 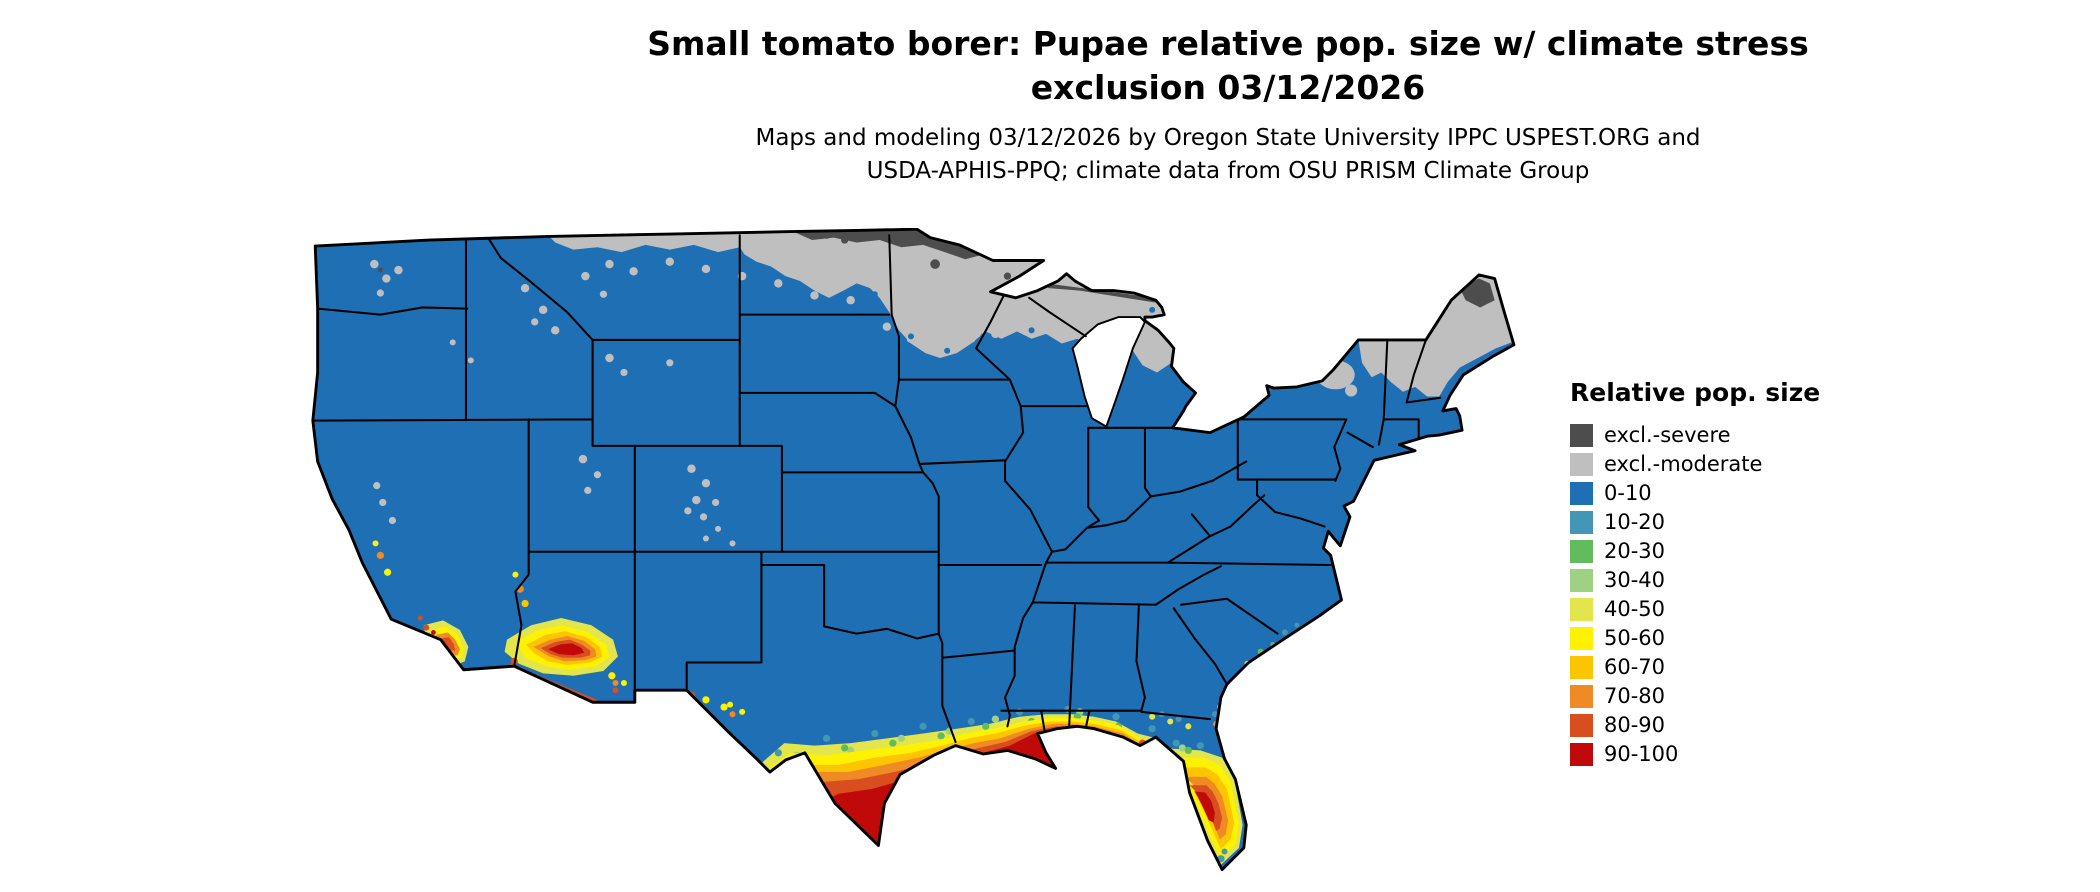 I want to click on legend-entry: 80-90, so click(x=1735, y=725).